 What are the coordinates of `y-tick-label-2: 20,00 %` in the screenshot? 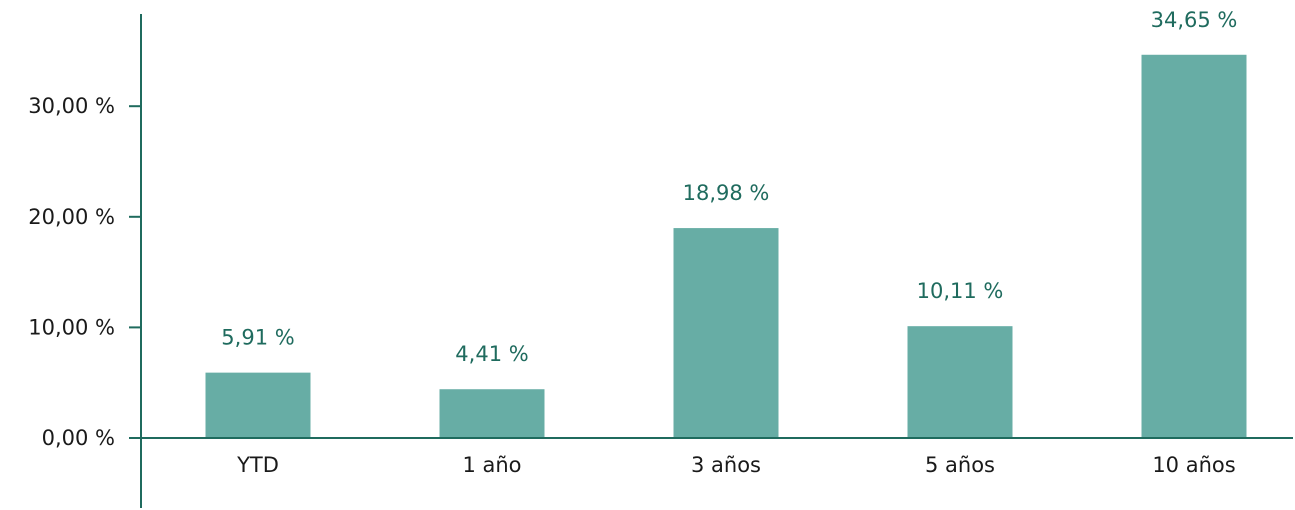 It's located at (71, 217).